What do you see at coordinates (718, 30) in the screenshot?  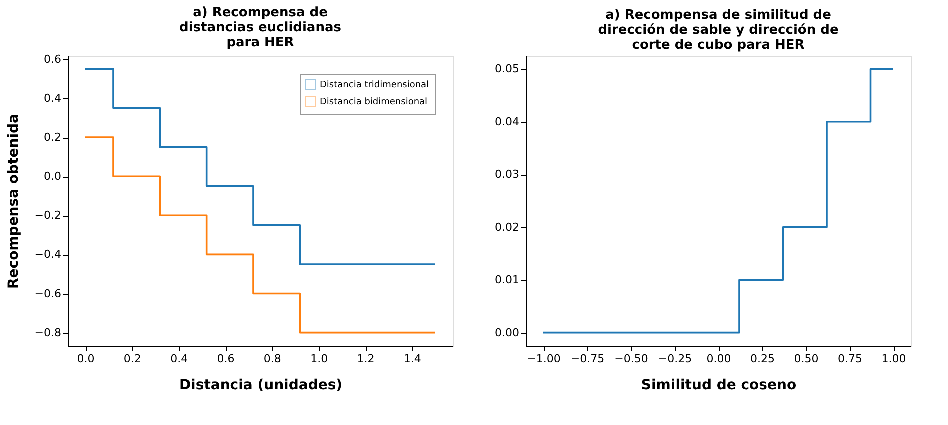 I see `chart-title: a) Recompensa de similitud de dirección de sable y dirección de corte de cubo para HER` at bounding box center [718, 30].